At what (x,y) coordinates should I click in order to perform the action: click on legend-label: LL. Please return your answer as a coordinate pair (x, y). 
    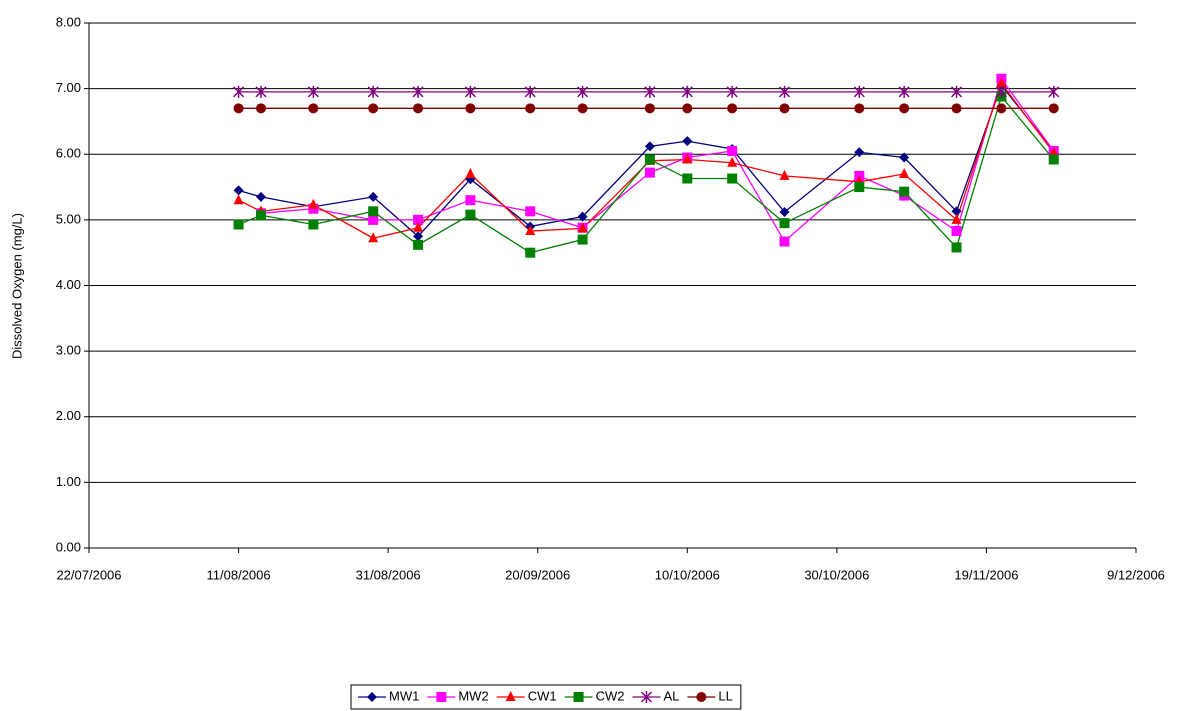
    Looking at the image, I should click on (725, 695).